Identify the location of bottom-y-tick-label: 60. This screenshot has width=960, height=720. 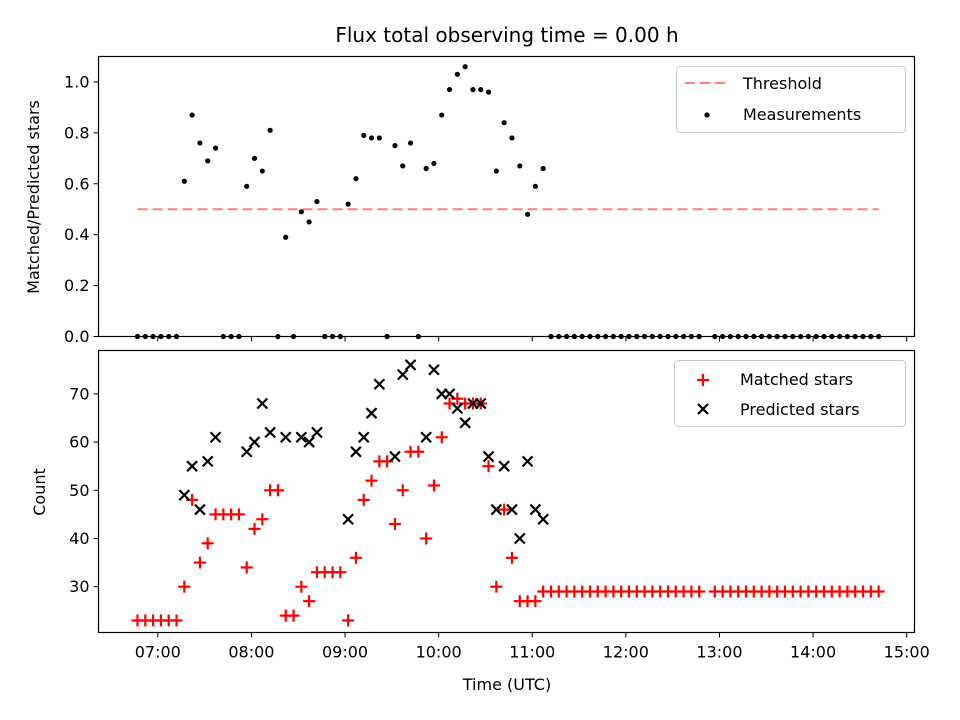
(79, 442).